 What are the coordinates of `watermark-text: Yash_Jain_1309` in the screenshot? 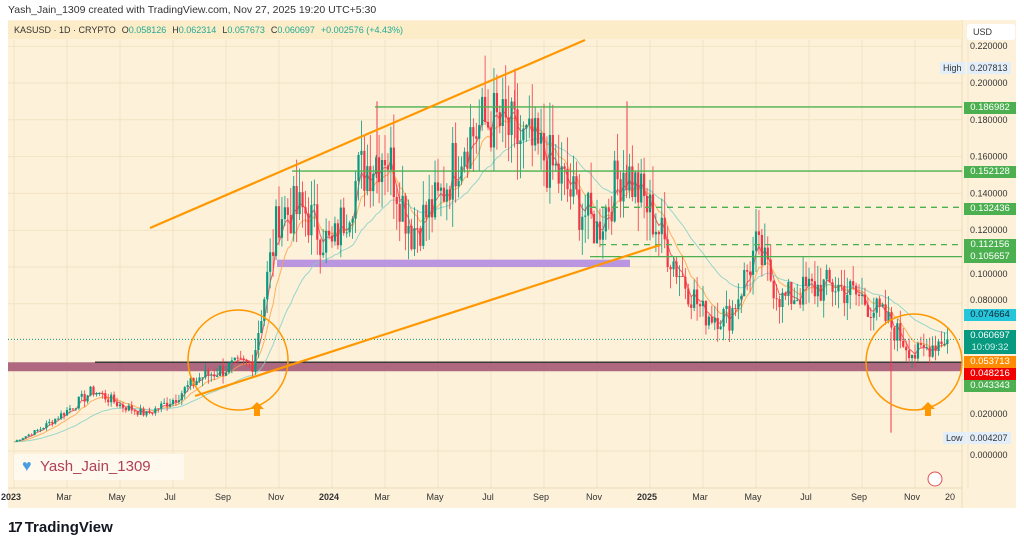 It's located at (95, 466).